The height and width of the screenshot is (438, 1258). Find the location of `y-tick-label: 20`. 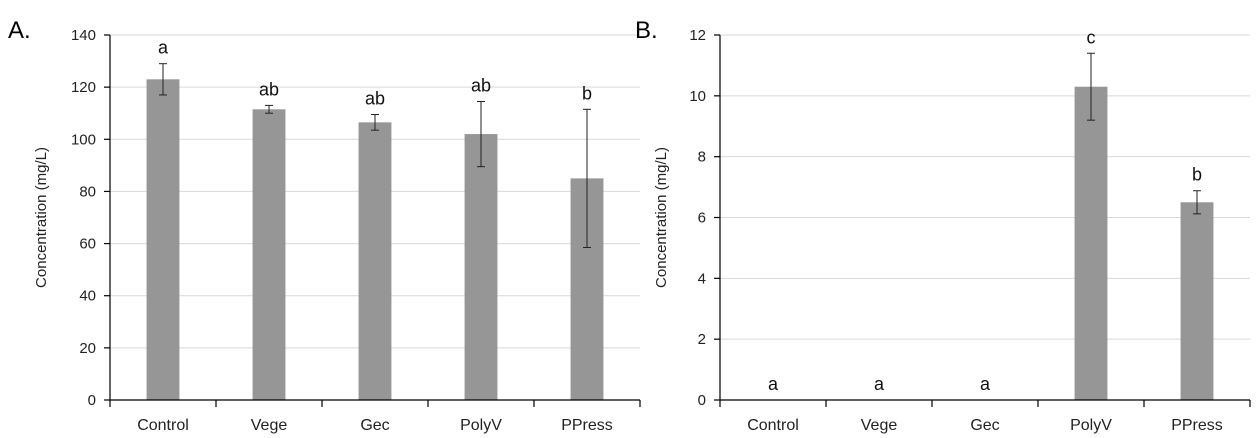

y-tick-label: 20 is located at coordinates (87, 348).